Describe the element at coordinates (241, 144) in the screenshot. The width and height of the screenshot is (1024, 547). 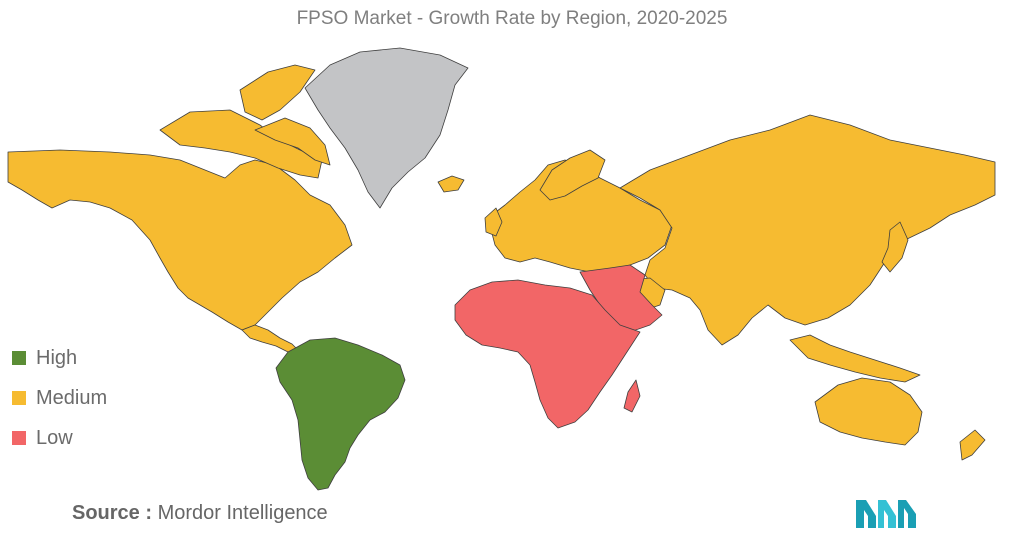
I see `region-canada-islands` at that location.